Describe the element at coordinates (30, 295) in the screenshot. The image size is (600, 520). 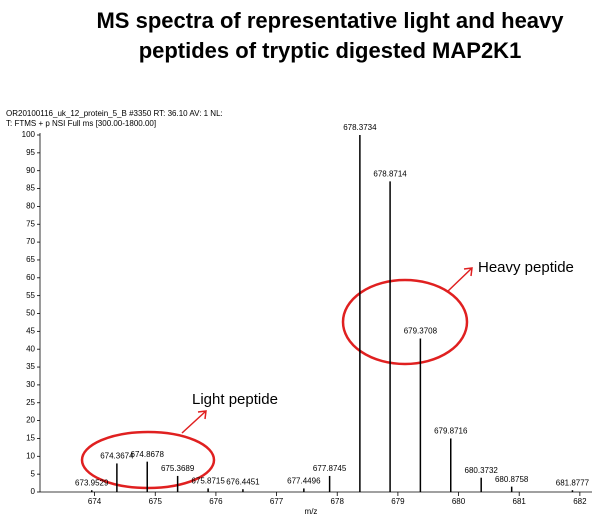
I see `y-tick-label: 55` at that location.